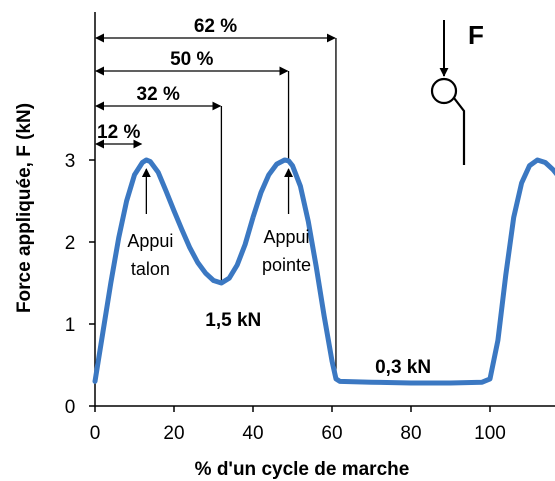 The width and height of the screenshot is (555, 481). Describe the element at coordinates (287, 237) in the screenshot. I see `toe-label-line1: Appui` at that location.